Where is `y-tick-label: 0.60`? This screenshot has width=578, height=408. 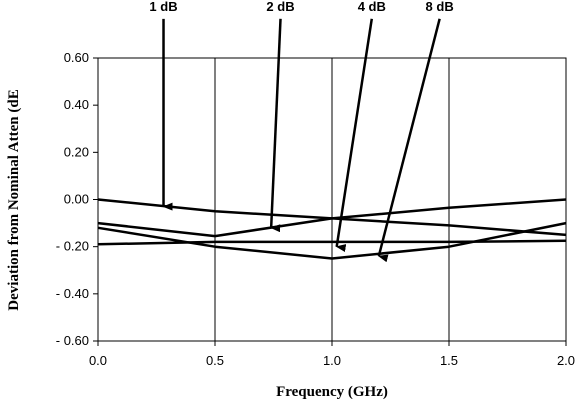 y-tick-label: 0.60 is located at coordinates (76, 57).